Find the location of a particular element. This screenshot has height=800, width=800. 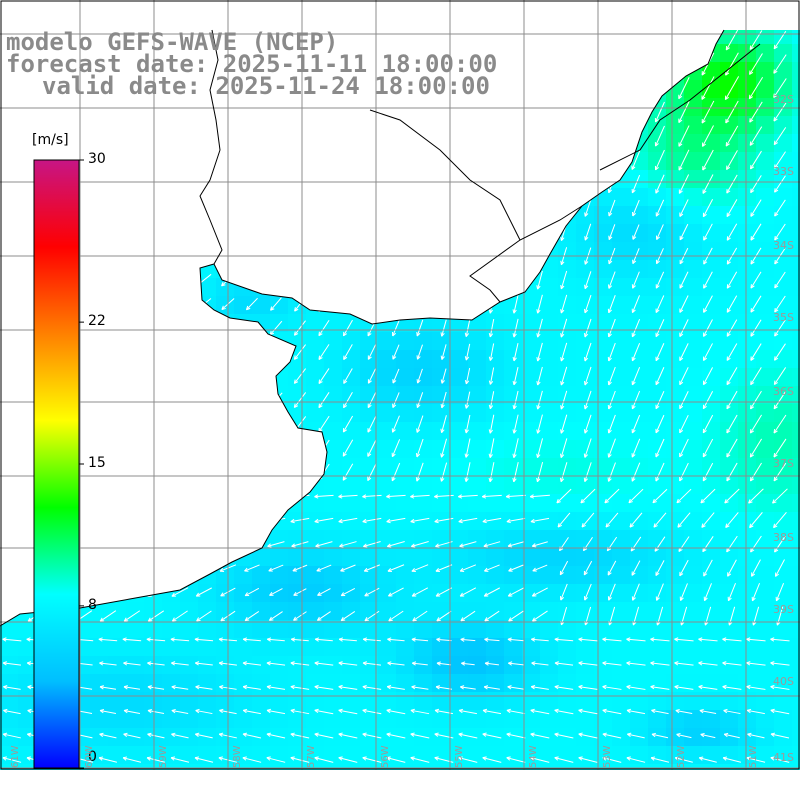

longitude-label: 57W is located at coordinates (311, 756).